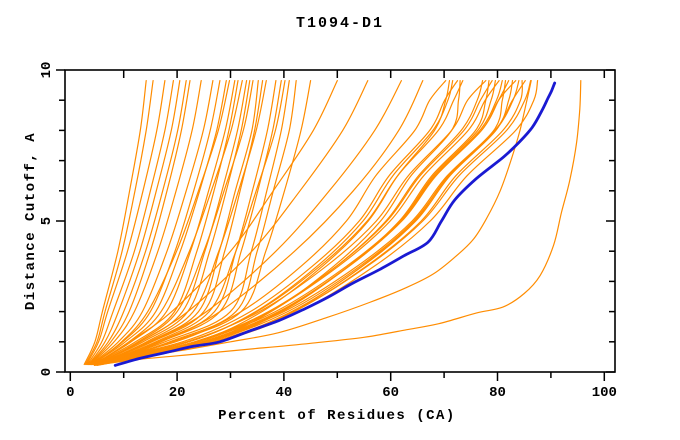  I want to click on y-tick-label: 10, so click(47, 70).